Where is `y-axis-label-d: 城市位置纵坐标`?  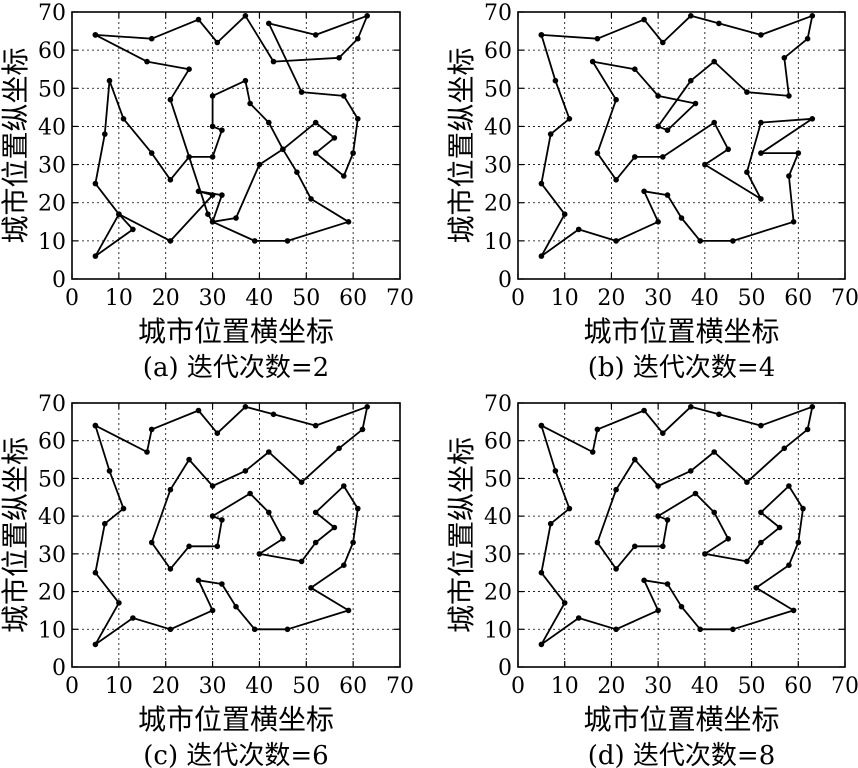
y-axis-label-d: 城市位置纵坐标 is located at coordinates (461, 535).